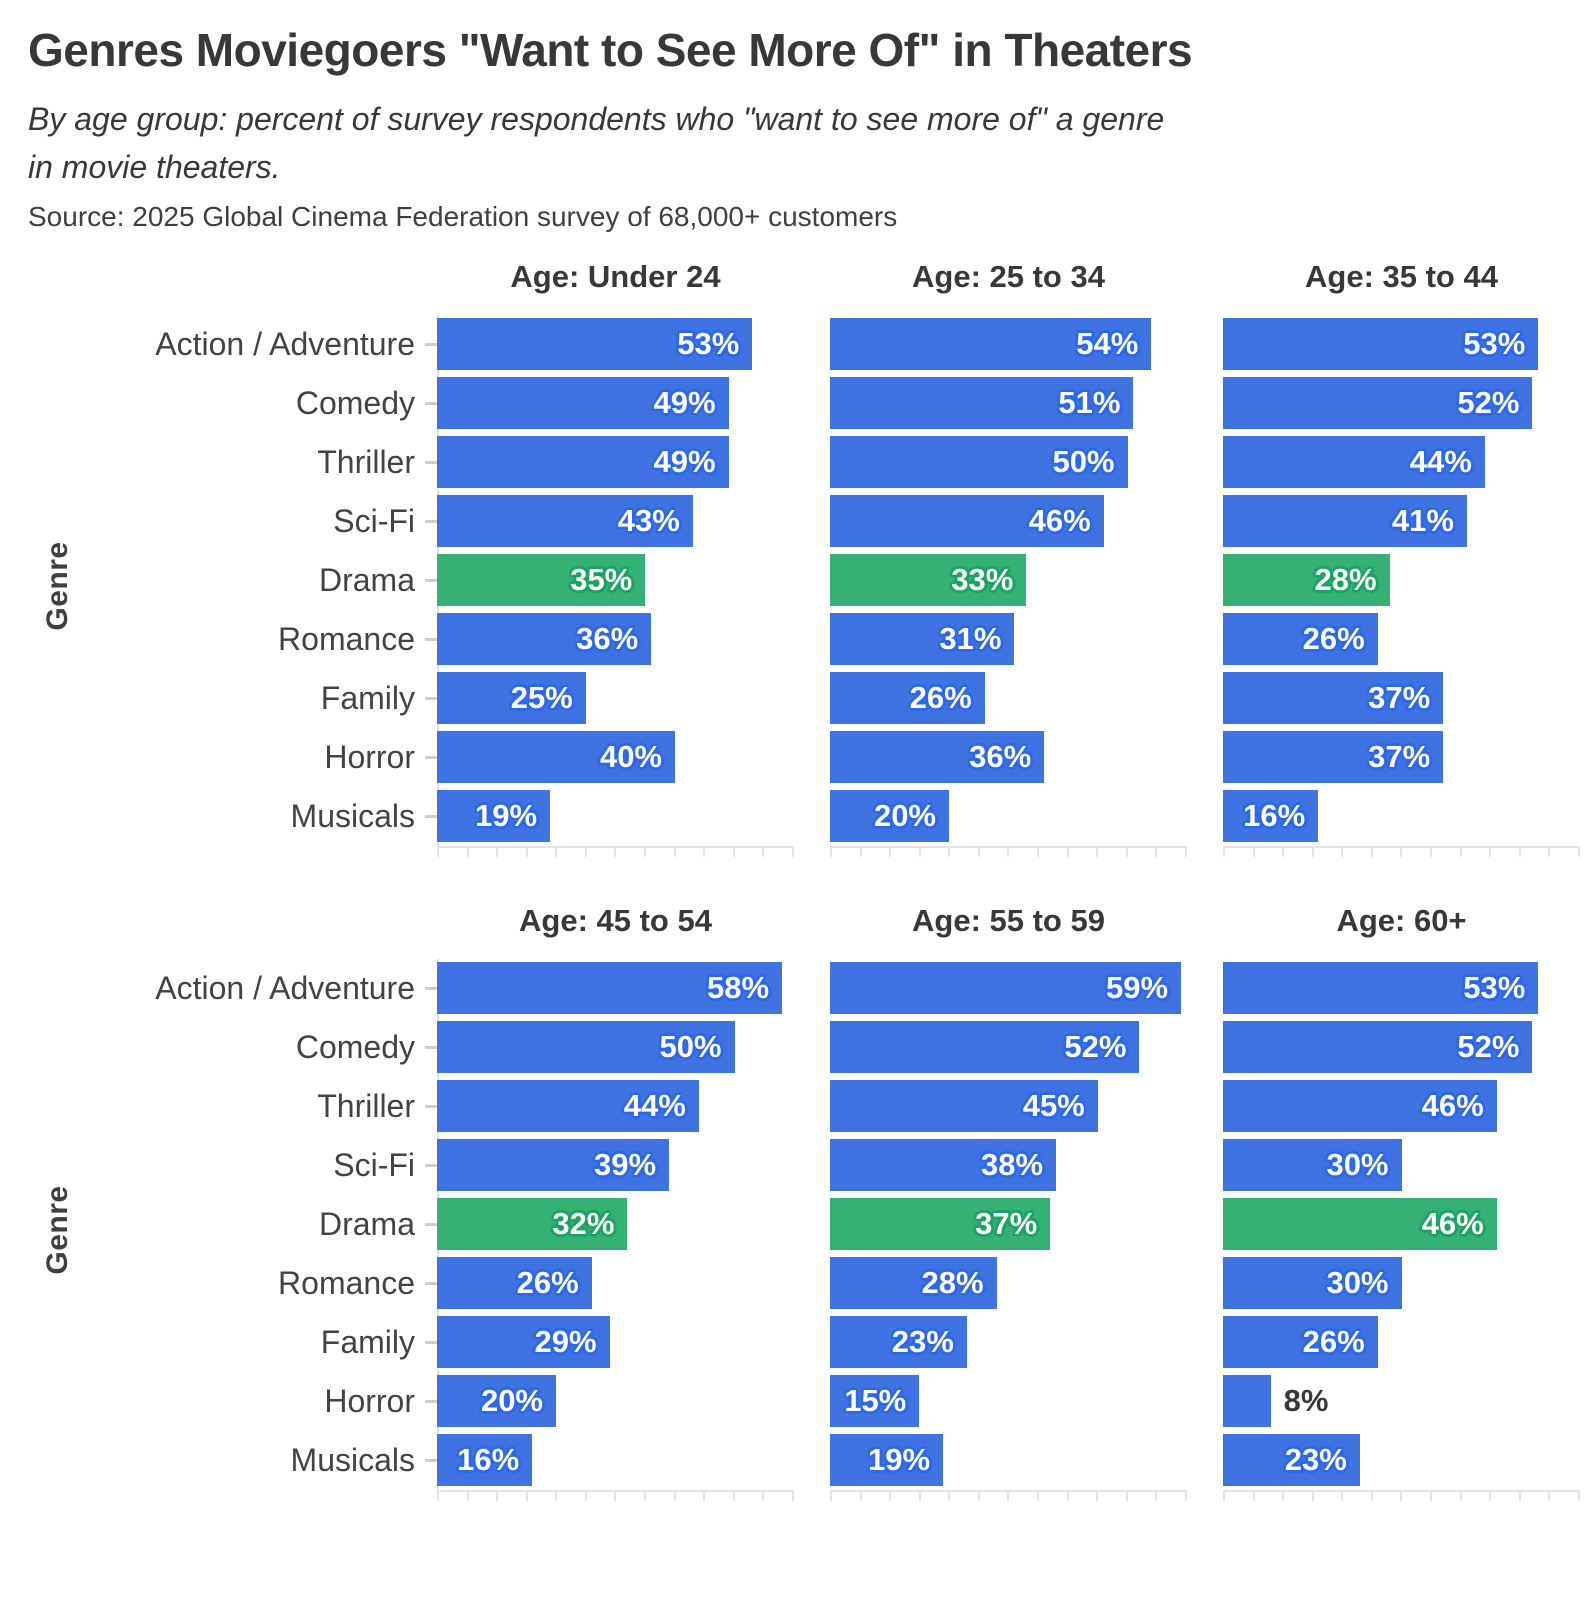  I want to click on bar-value-label: 25%, so click(541, 698).